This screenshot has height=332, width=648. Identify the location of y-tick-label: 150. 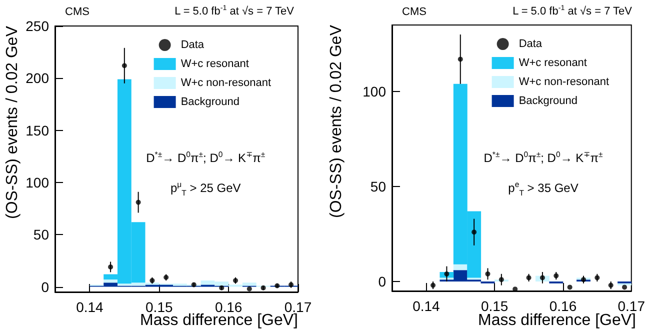
(38, 130).